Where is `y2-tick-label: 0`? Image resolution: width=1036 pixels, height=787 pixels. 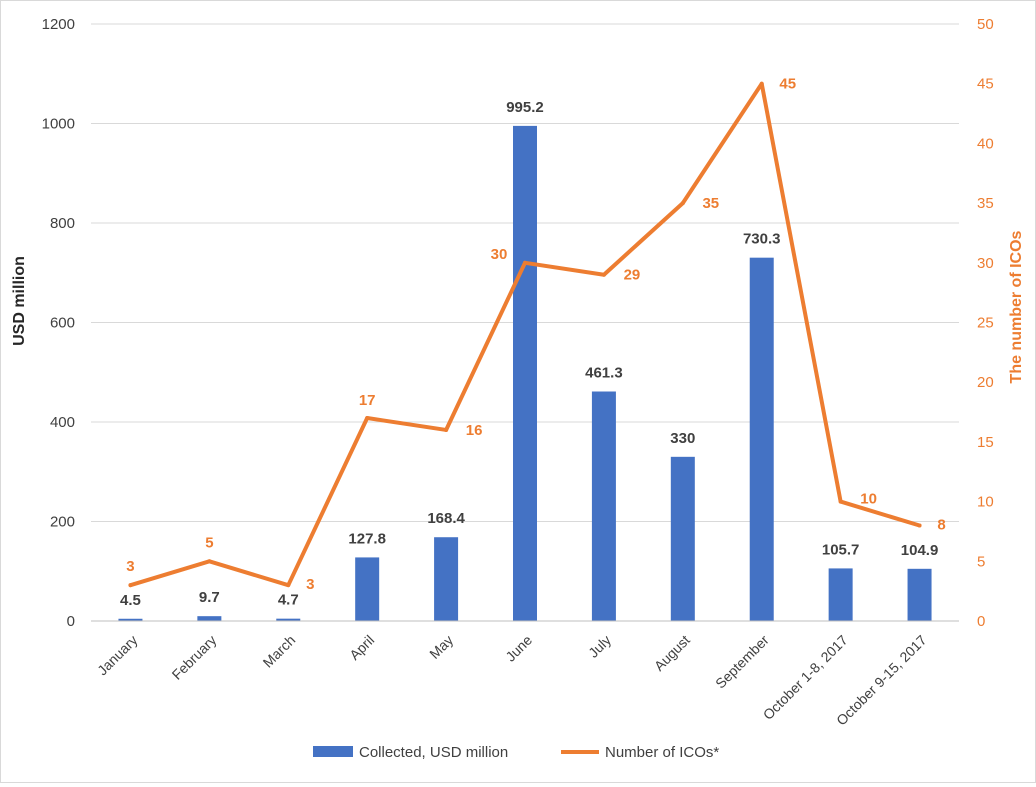
y2-tick-label: 0 is located at coordinates (981, 621).